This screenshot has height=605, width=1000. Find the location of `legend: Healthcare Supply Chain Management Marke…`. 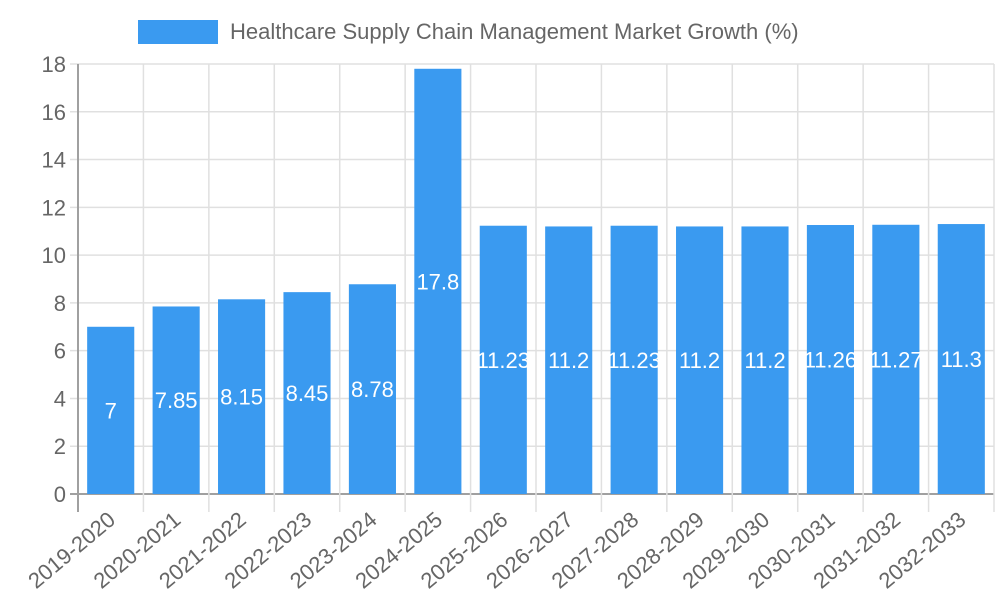

legend: Healthcare Supply Chain Management Marke… is located at coordinates (468, 31).